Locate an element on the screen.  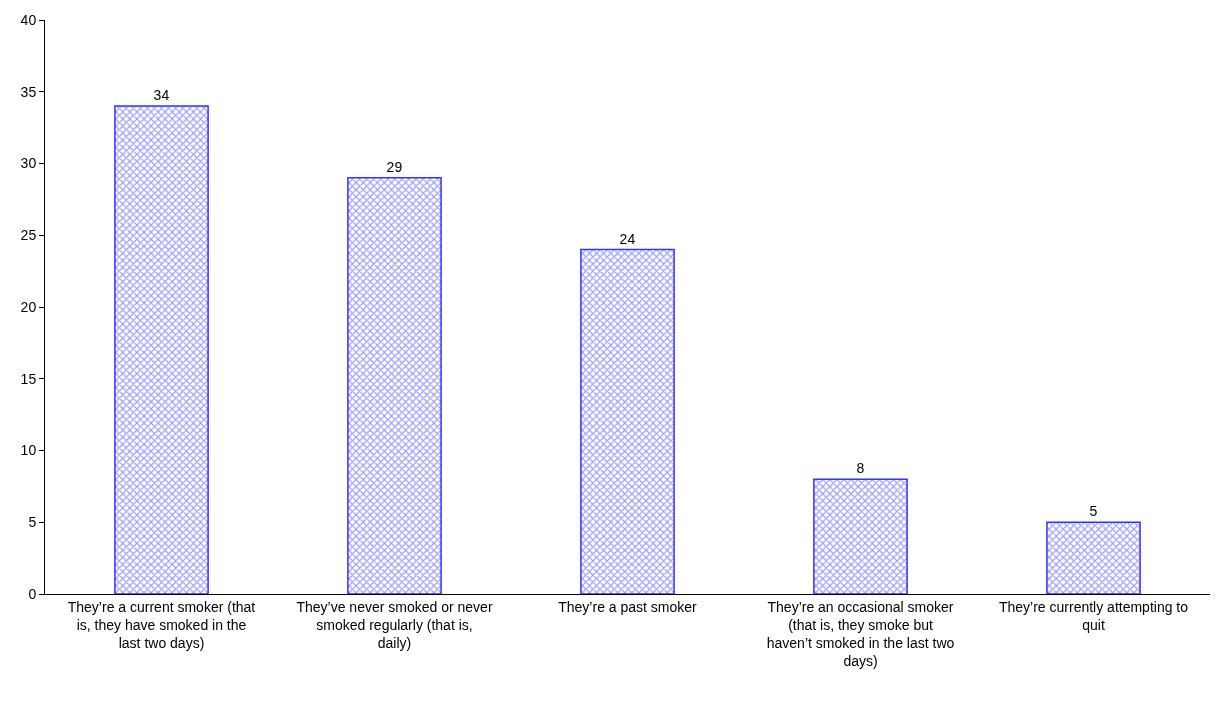
data-label: 5 is located at coordinates (1093, 511).